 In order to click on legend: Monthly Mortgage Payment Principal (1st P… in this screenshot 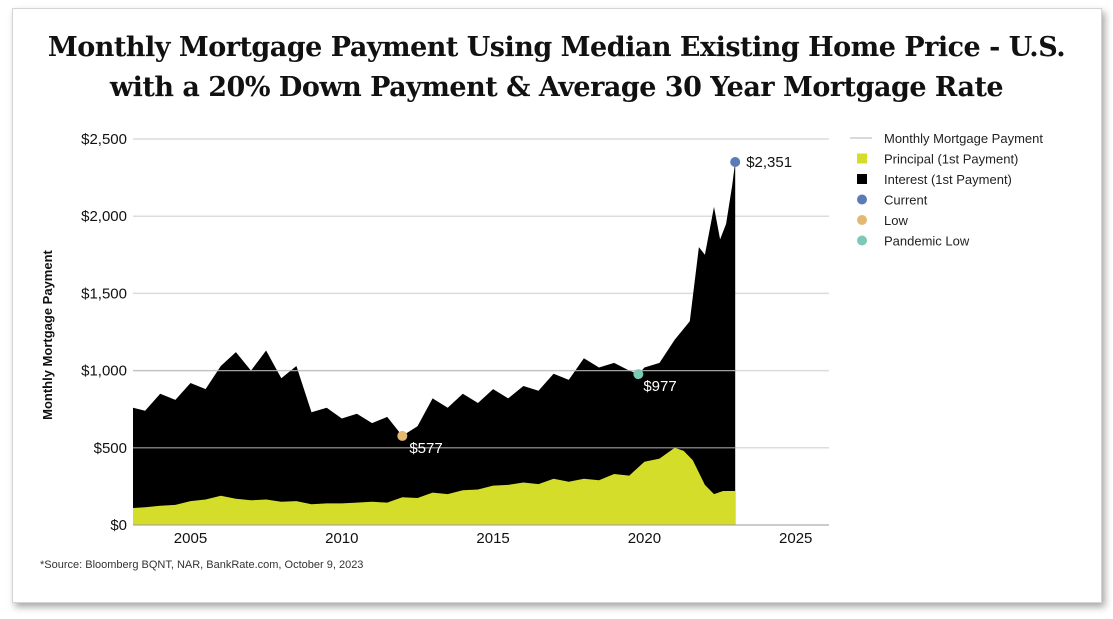, I will do `click(946, 190)`.